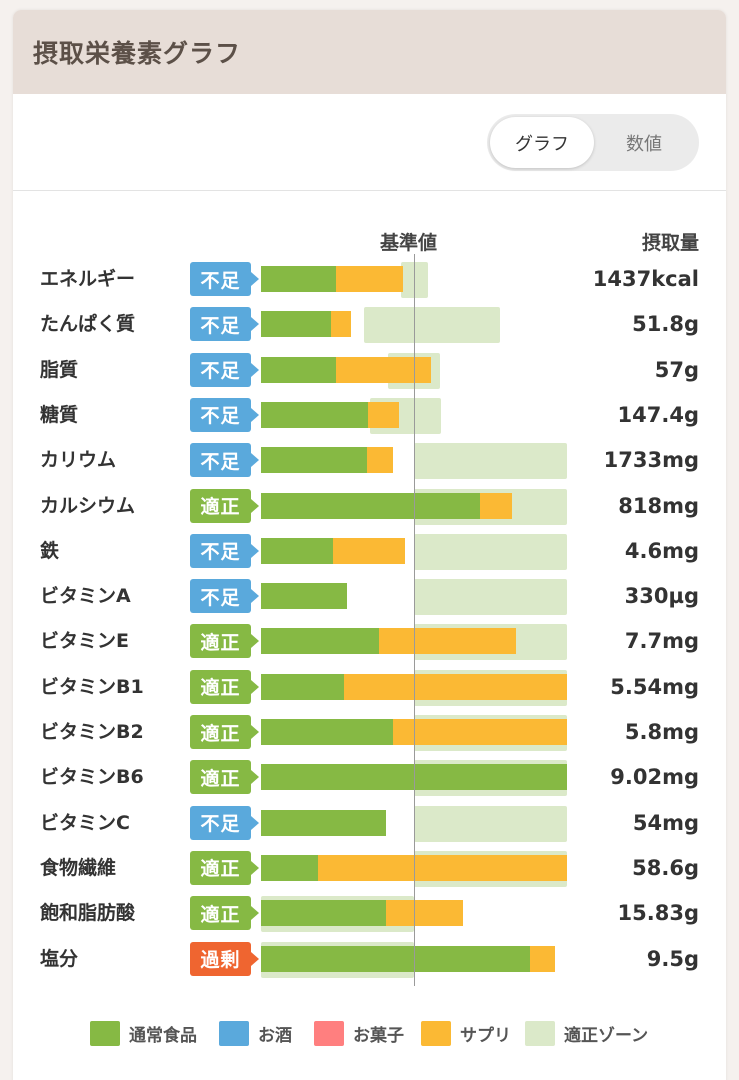  I want to click on nutrient-row: ビタミンB1 適正 5.54mg, so click(369, 692).